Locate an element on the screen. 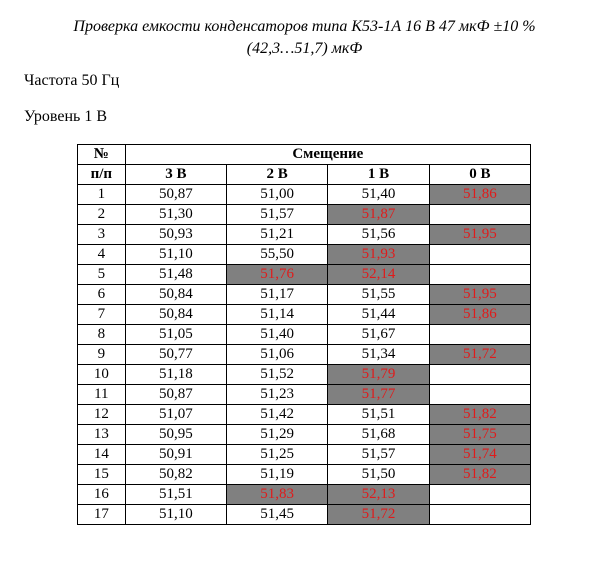 Image resolution: width=609 pixels, height=561 pixels. row-number: 2 is located at coordinates (101, 214).